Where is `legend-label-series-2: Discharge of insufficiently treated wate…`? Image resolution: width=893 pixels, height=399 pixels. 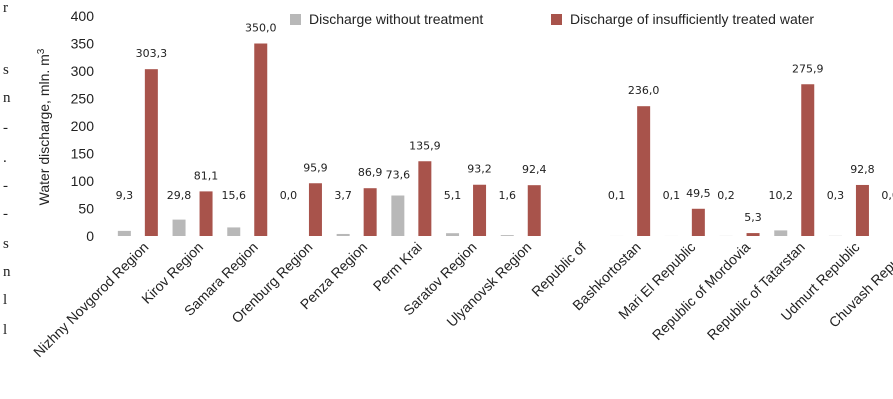 legend-label-series-2: Discharge of insufficiently treated wate… is located at coordinates (692, 19).